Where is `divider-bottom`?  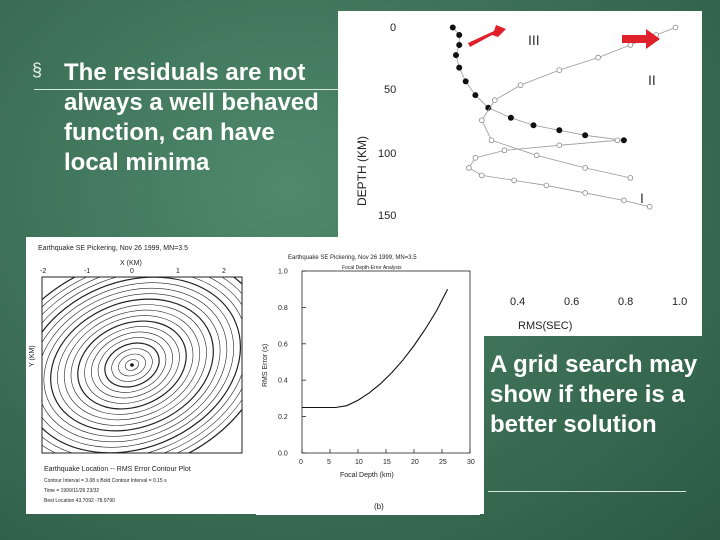 divider-bottom is located at coordinates (587, 491).